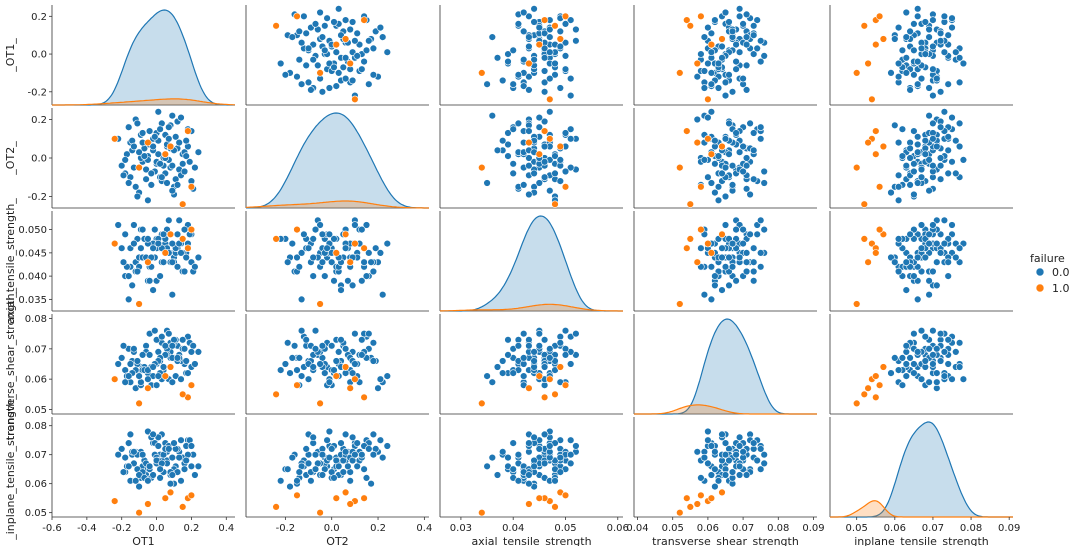 Image resolution: width=1080 pixels, height=546 pixels. Describe the element at coordinates (332, 528) in the screenshot. I see `xtick-label: 0.0` at that location.